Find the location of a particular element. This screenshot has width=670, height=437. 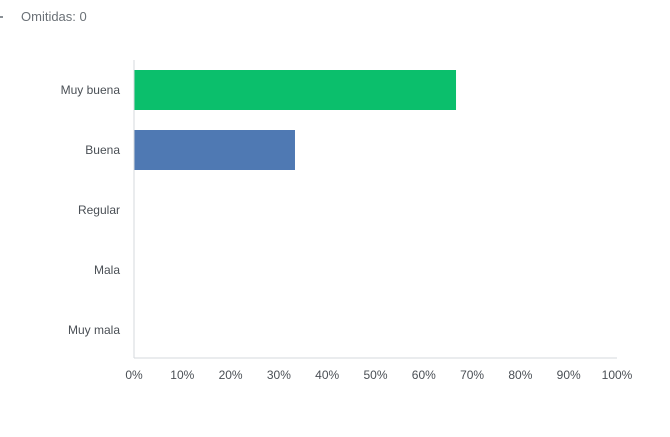

x-tick-labels: 0% 10% 20% 30% 40% 50% 60% 70% 80% 90% 100% is located at coordinates (378, 375).